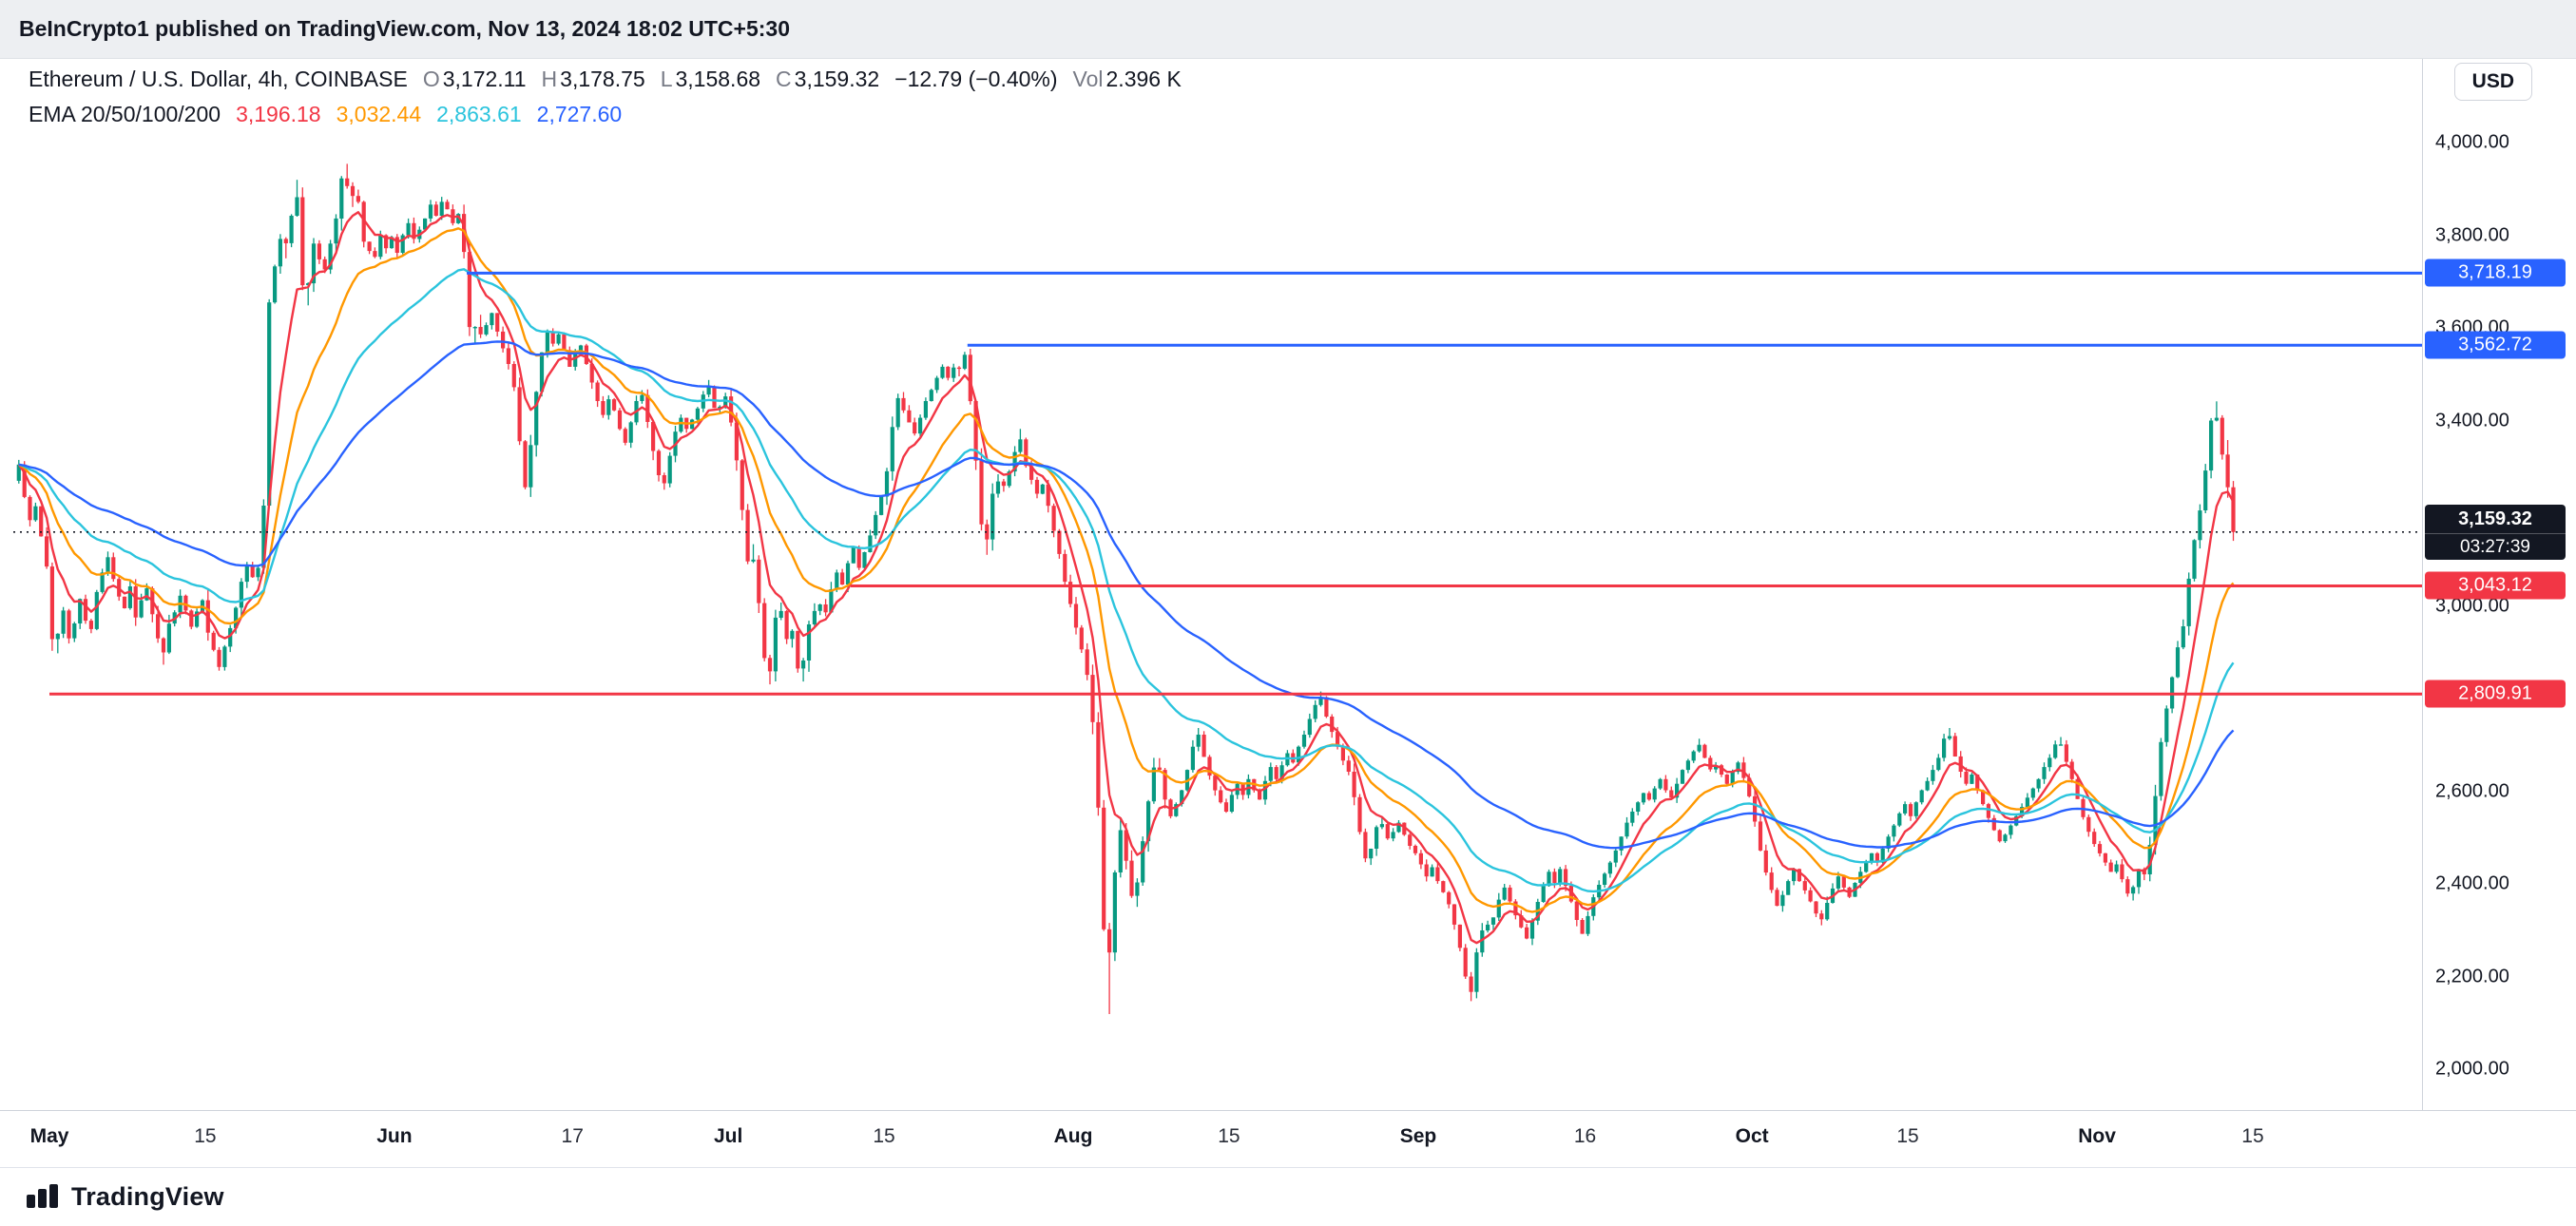 The height and width of the screenshot is (1226, 2576). What do you see at coordinates (125, 114) in the screenshot?
I see `ema-indicator-label: EMA 20/50/100/200` at bounding box center [125, 114].